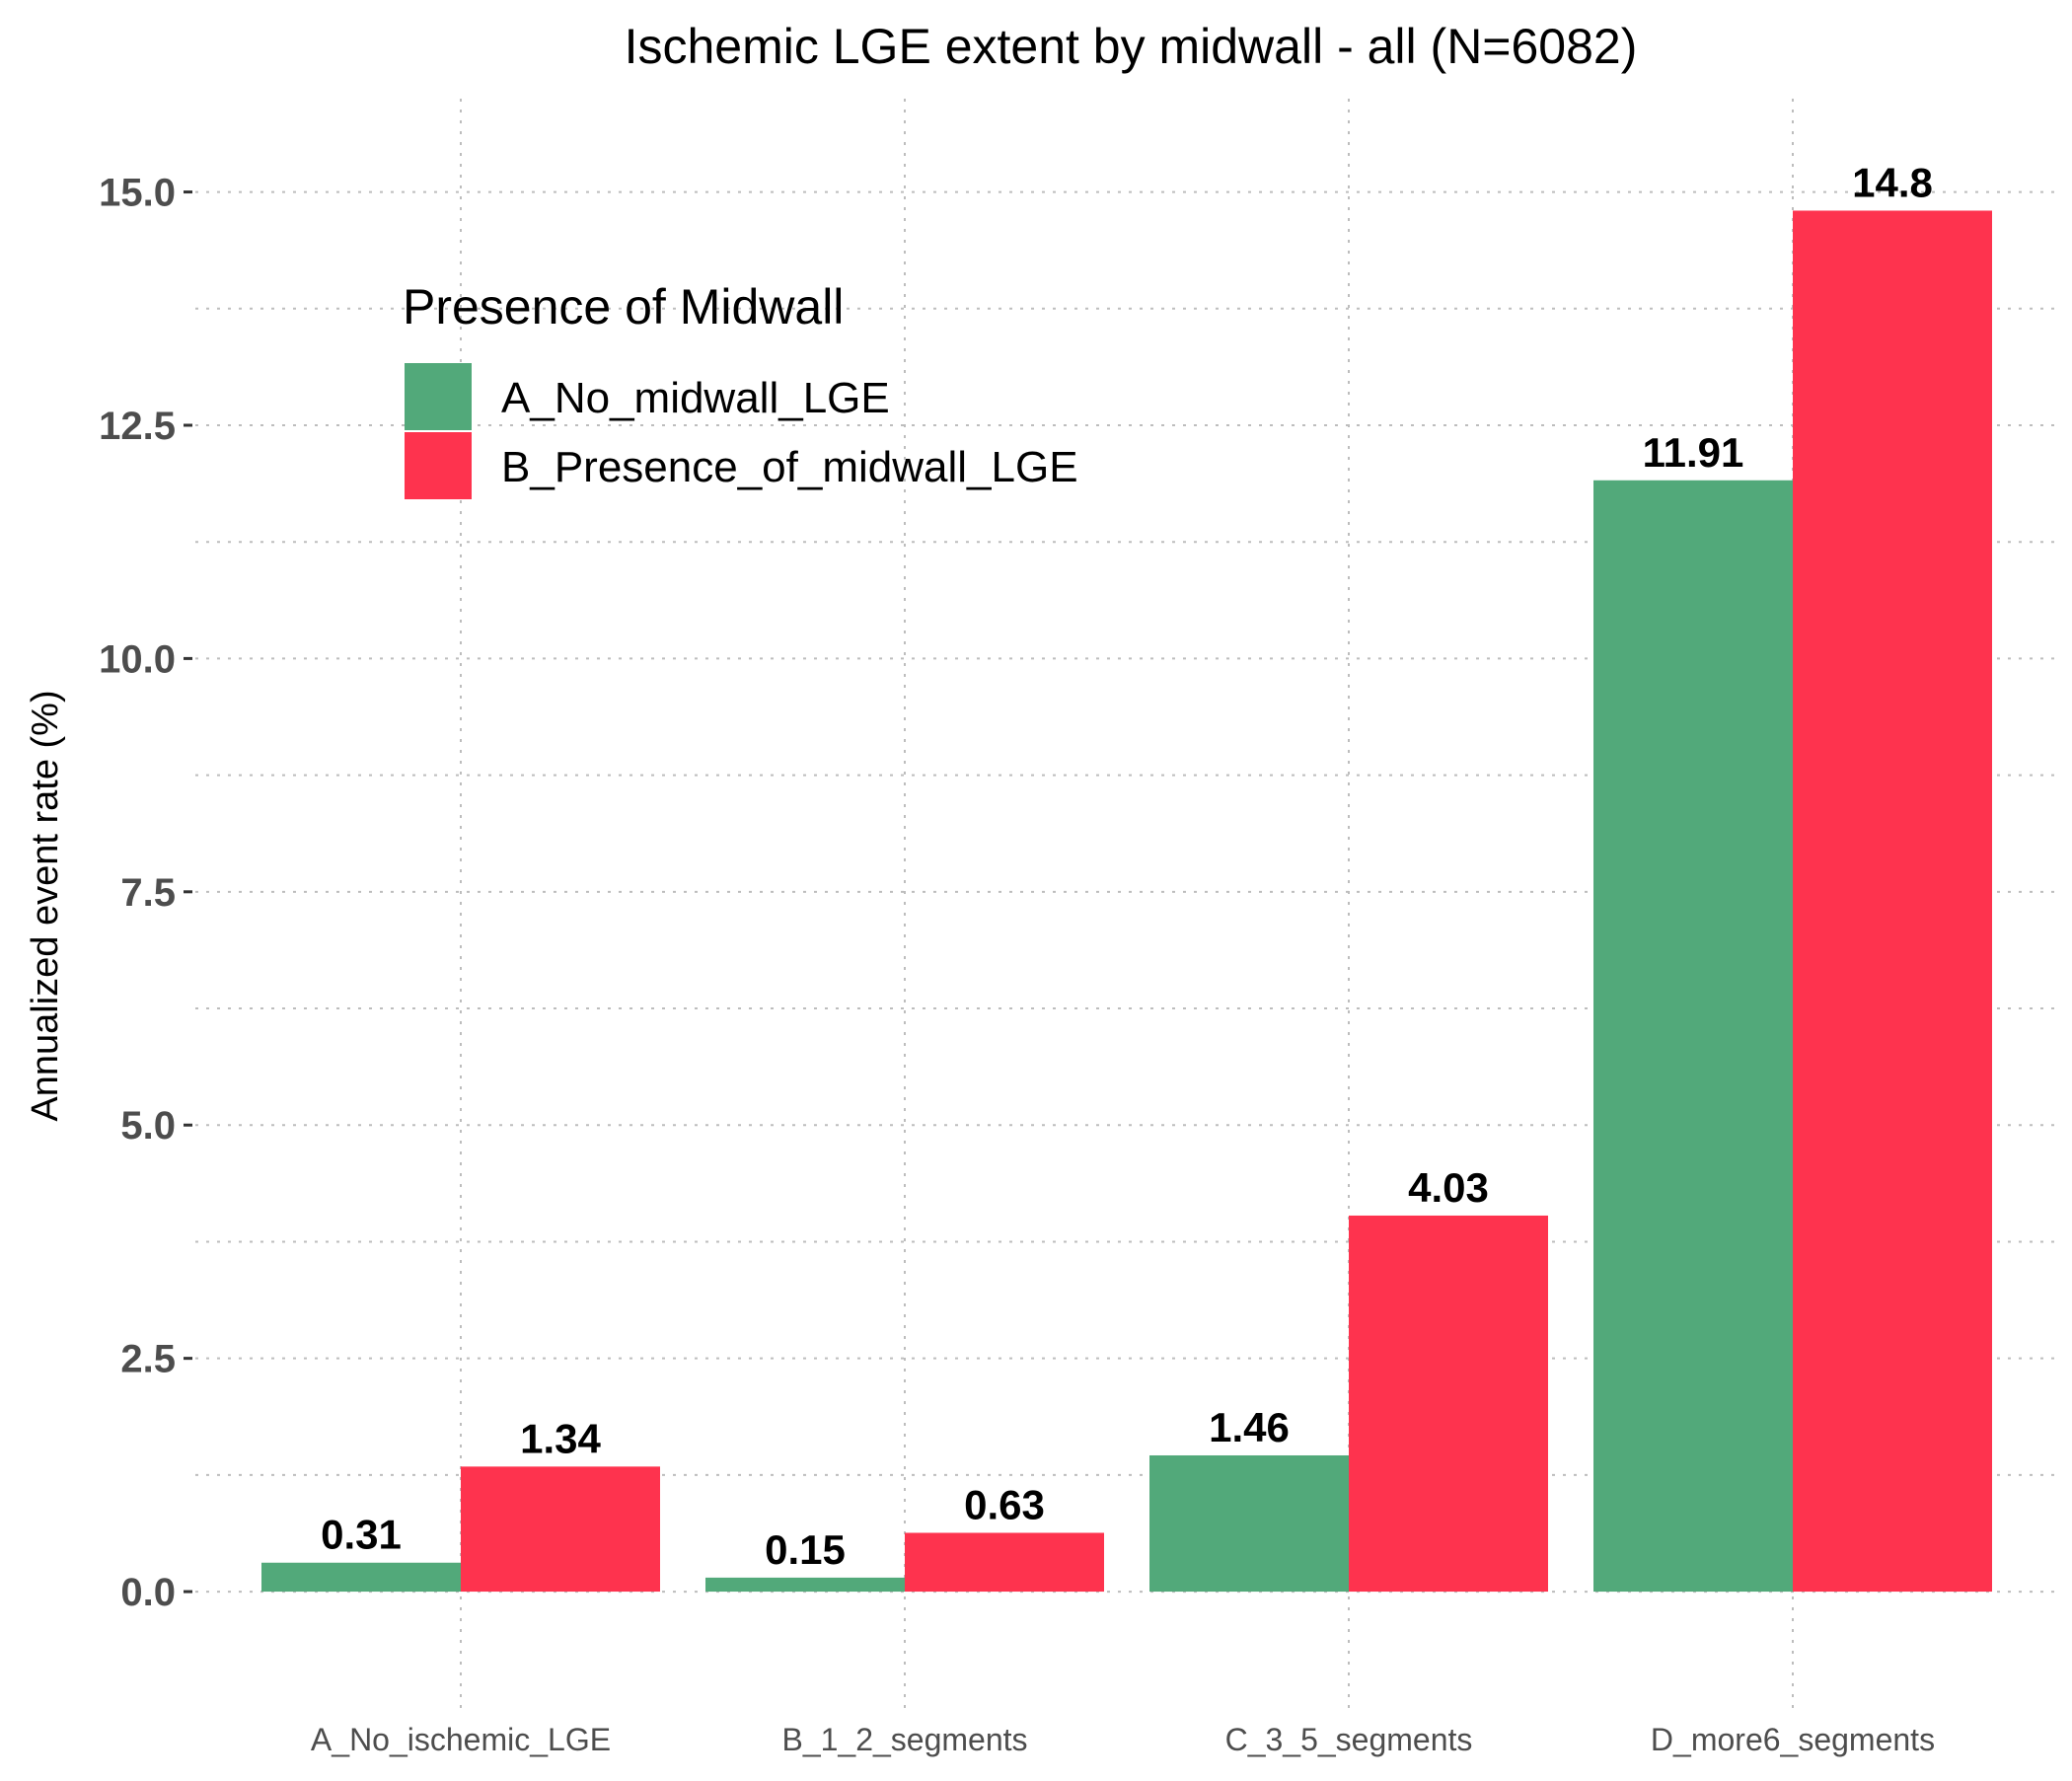 This screenshot has width=2072, height=1781. Describe the element at coordinates (696, 398) in the screenshot. I see `legend-label: A_No_midwall_LGE` at that location.